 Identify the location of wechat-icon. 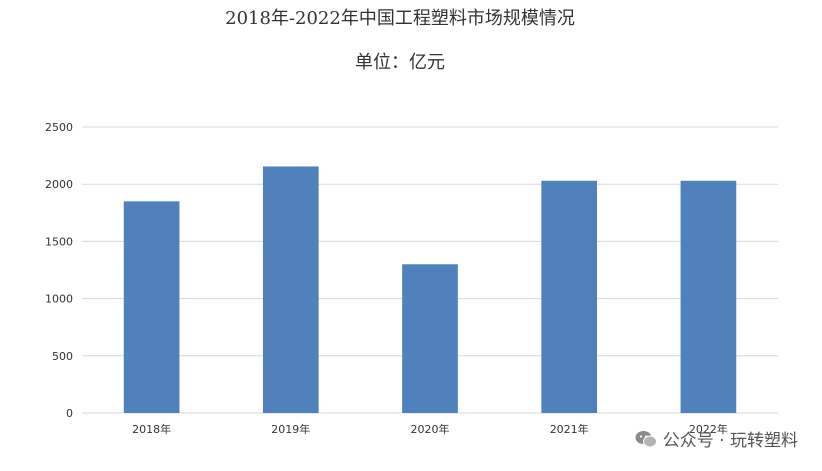
(646, 438).